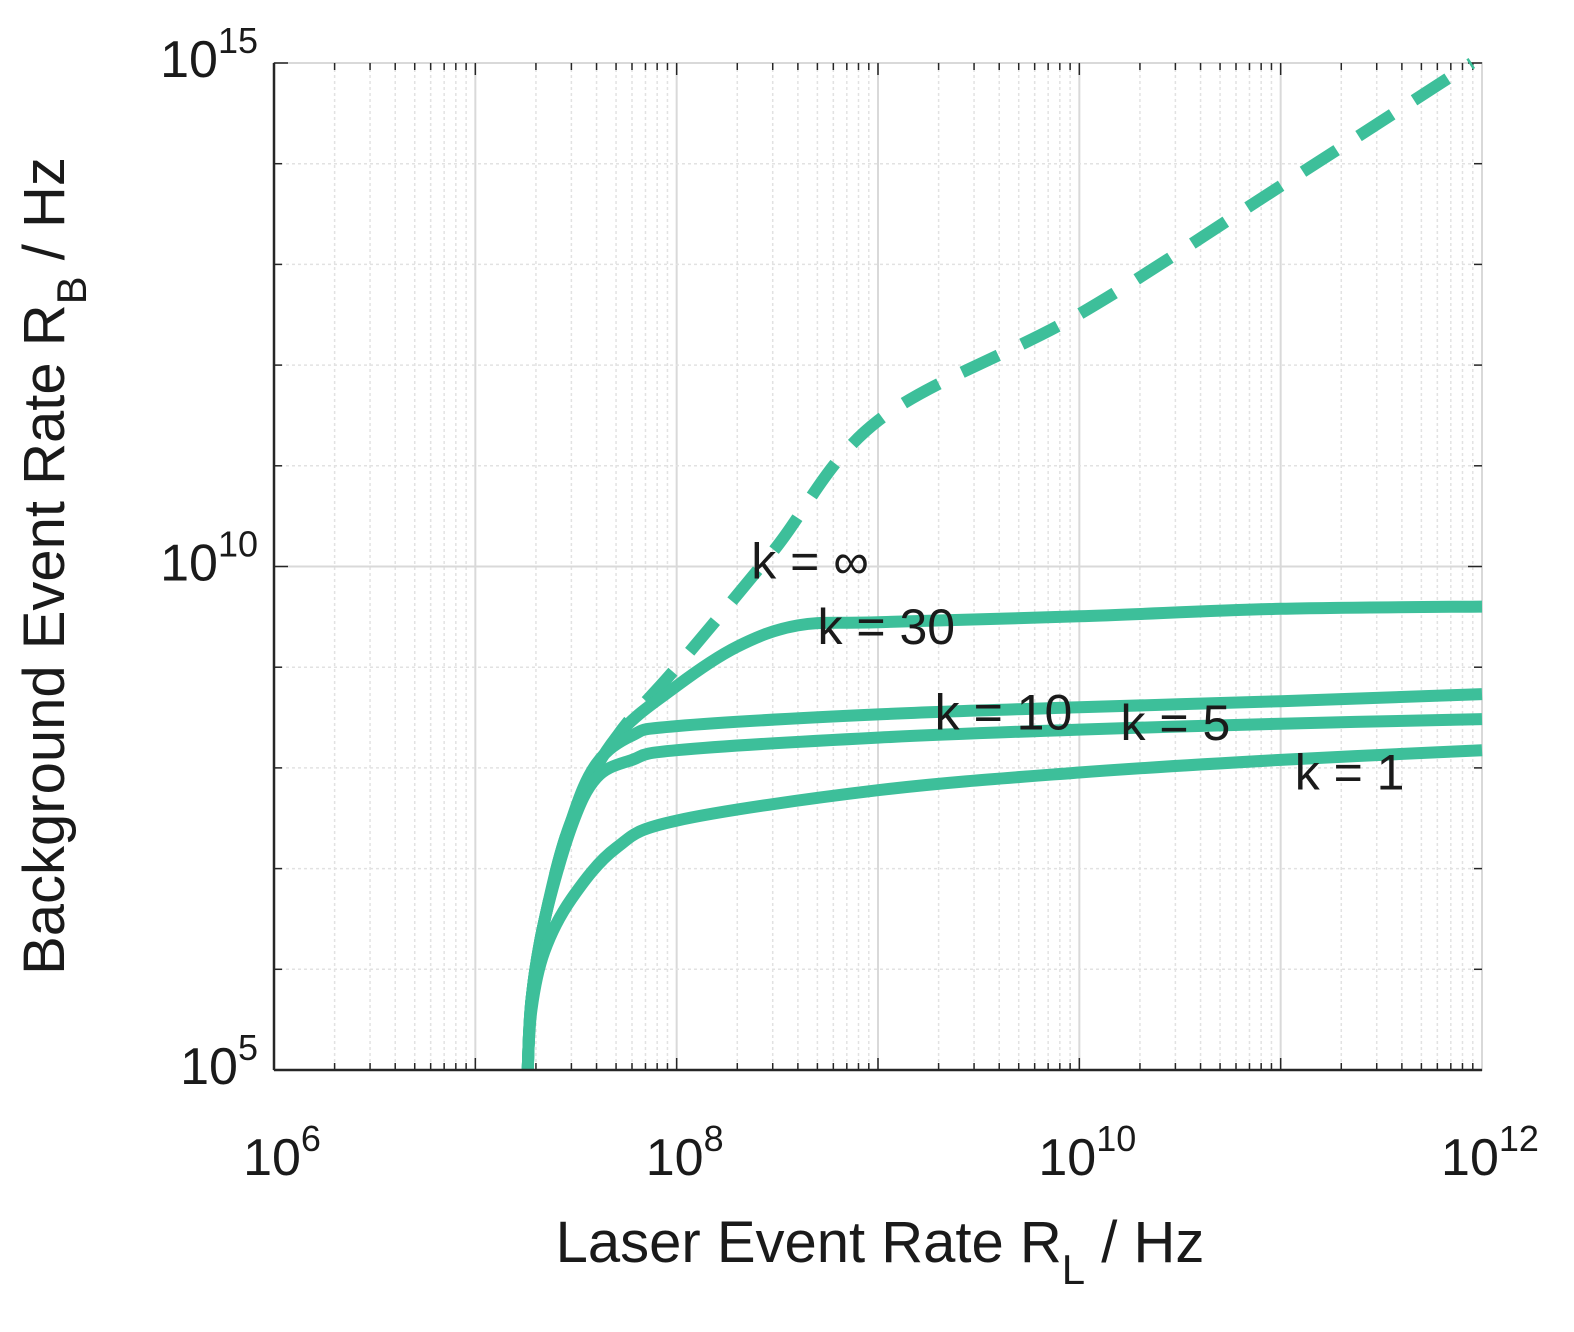 This screenshot has height=1332, width=1574. I want to click on curve-label-2: k = 30, so click(887, 627).